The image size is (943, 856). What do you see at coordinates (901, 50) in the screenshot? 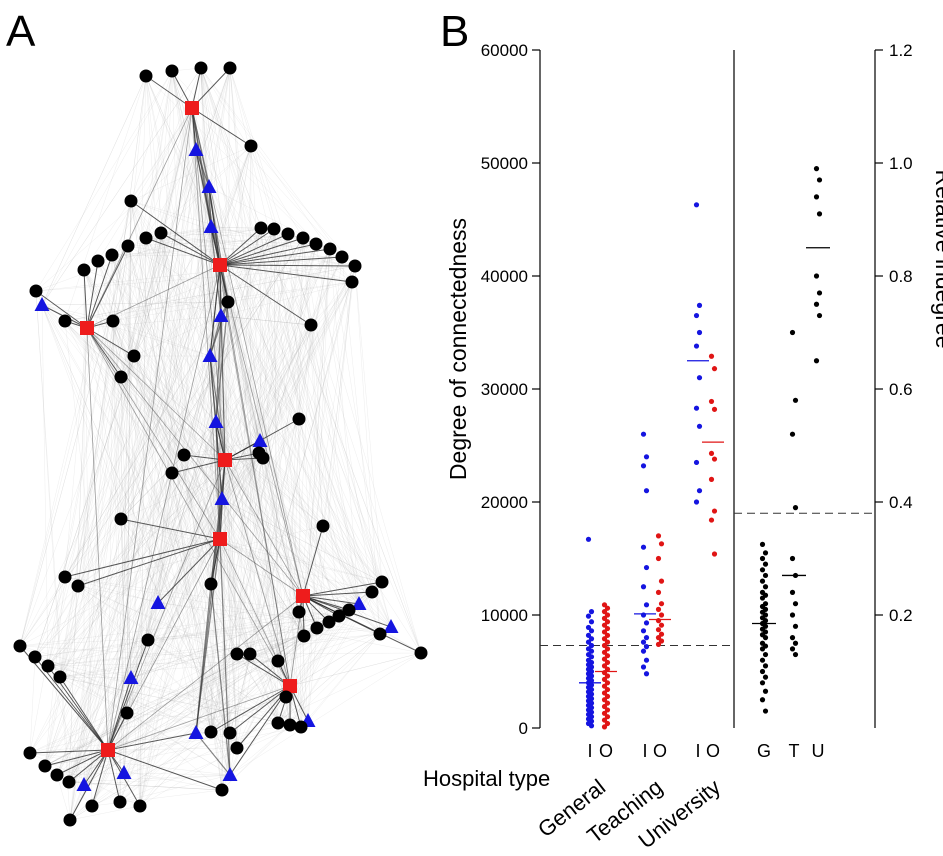
I see `right-tick-label: 1.2` at bounding box center [901, 50].